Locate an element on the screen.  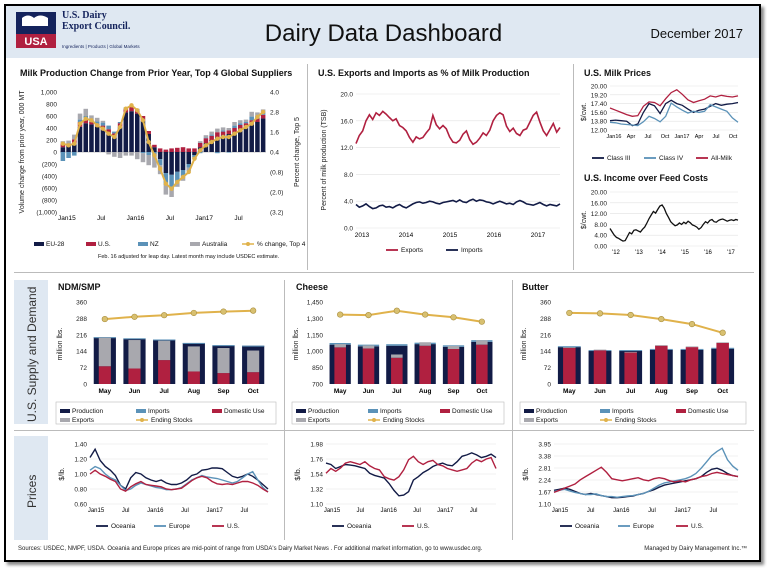
legend-label: U.S. is located at coordinates (697, 526).